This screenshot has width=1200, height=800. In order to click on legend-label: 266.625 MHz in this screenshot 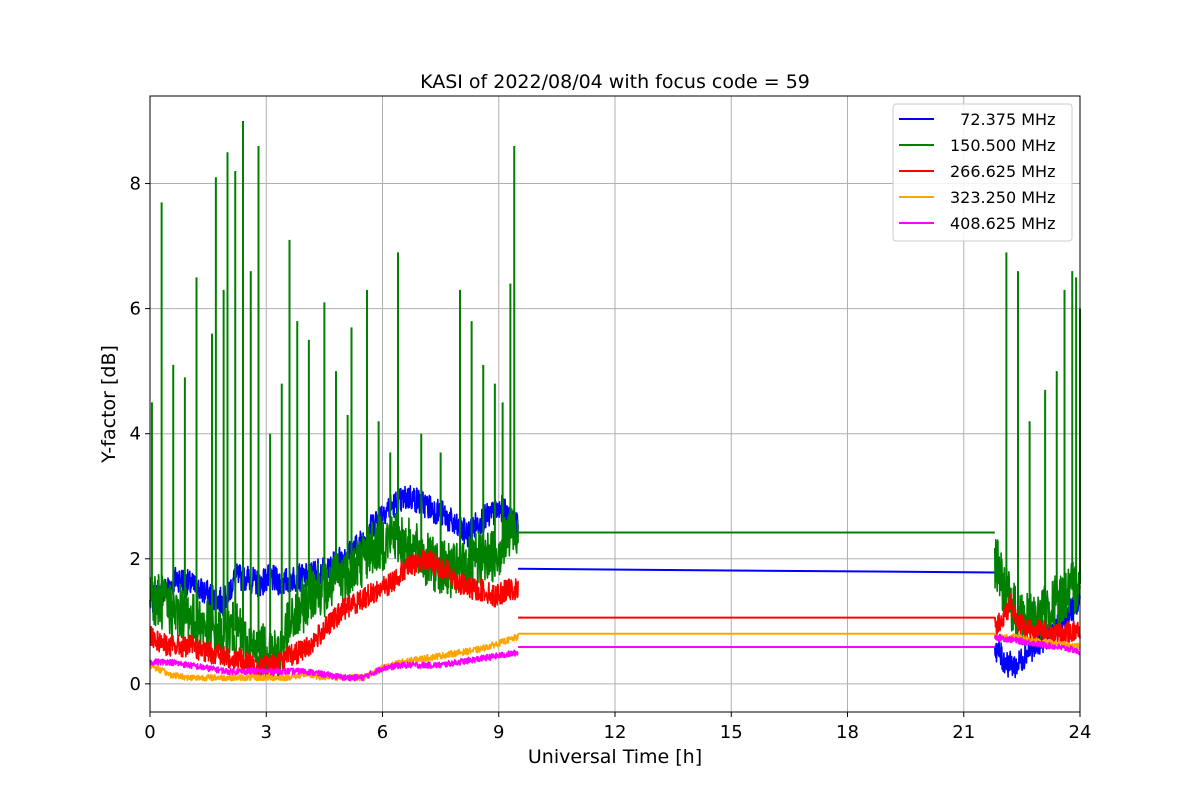, I will do `click(1002, 171)`.